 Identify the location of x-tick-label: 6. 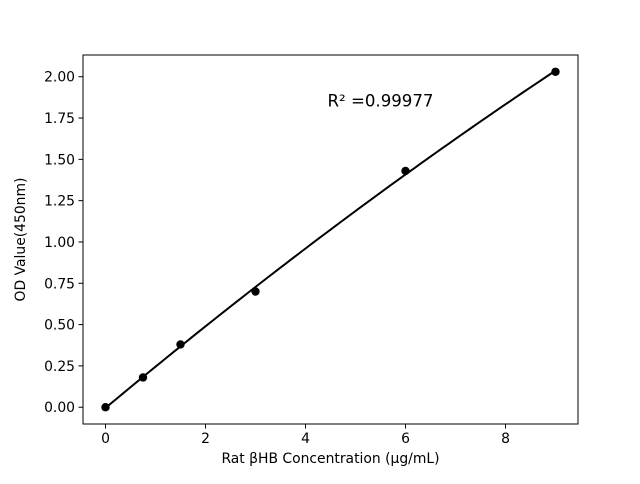
(405, 439).